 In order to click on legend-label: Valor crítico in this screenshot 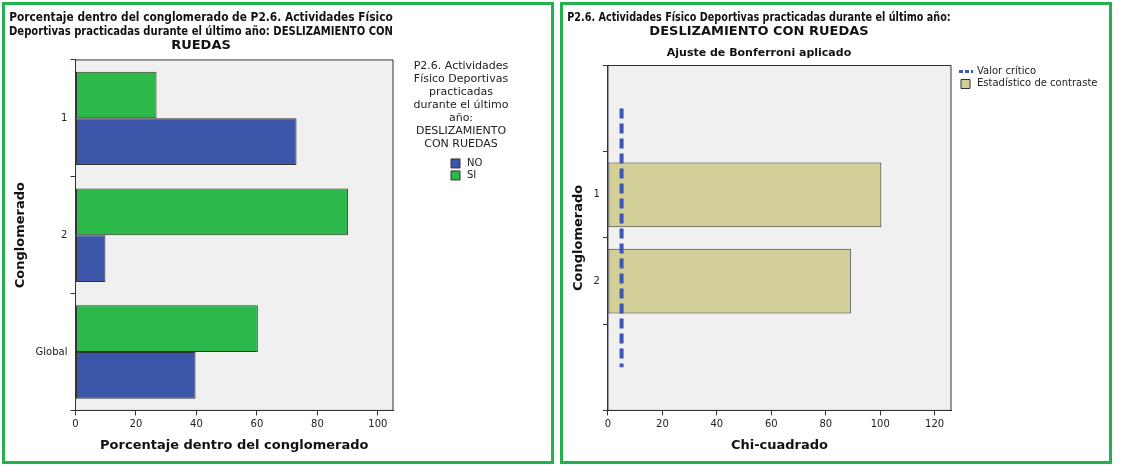, I will do `click(1007, 71)`.